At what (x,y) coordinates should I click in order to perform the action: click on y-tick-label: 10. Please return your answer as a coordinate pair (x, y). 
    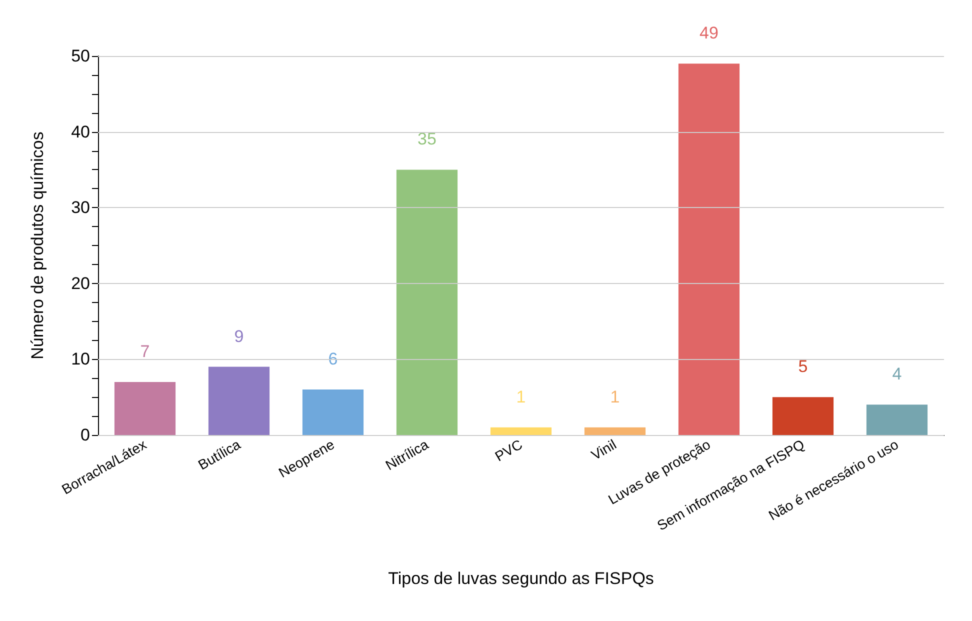
    Looking at the image, I should click on (80, 359).